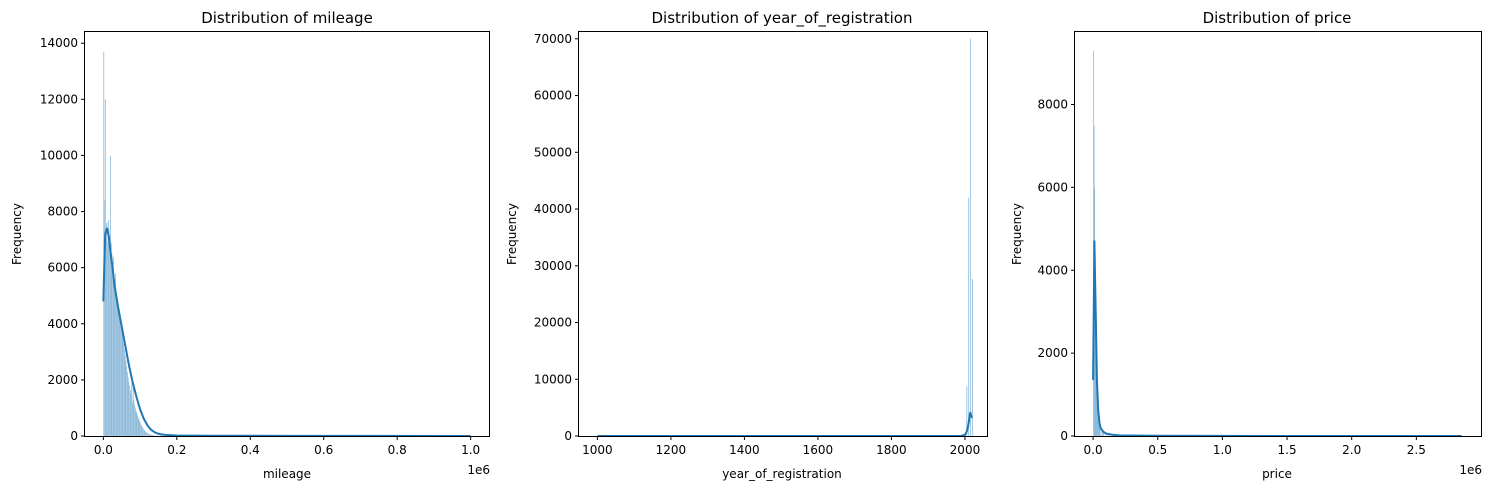 Image resolution: width=1489 pixels, height=490 pixels. Describe the element at coordinates (397, 450) in the screenshot. I see `x-tick-label: 0.8` at that location.